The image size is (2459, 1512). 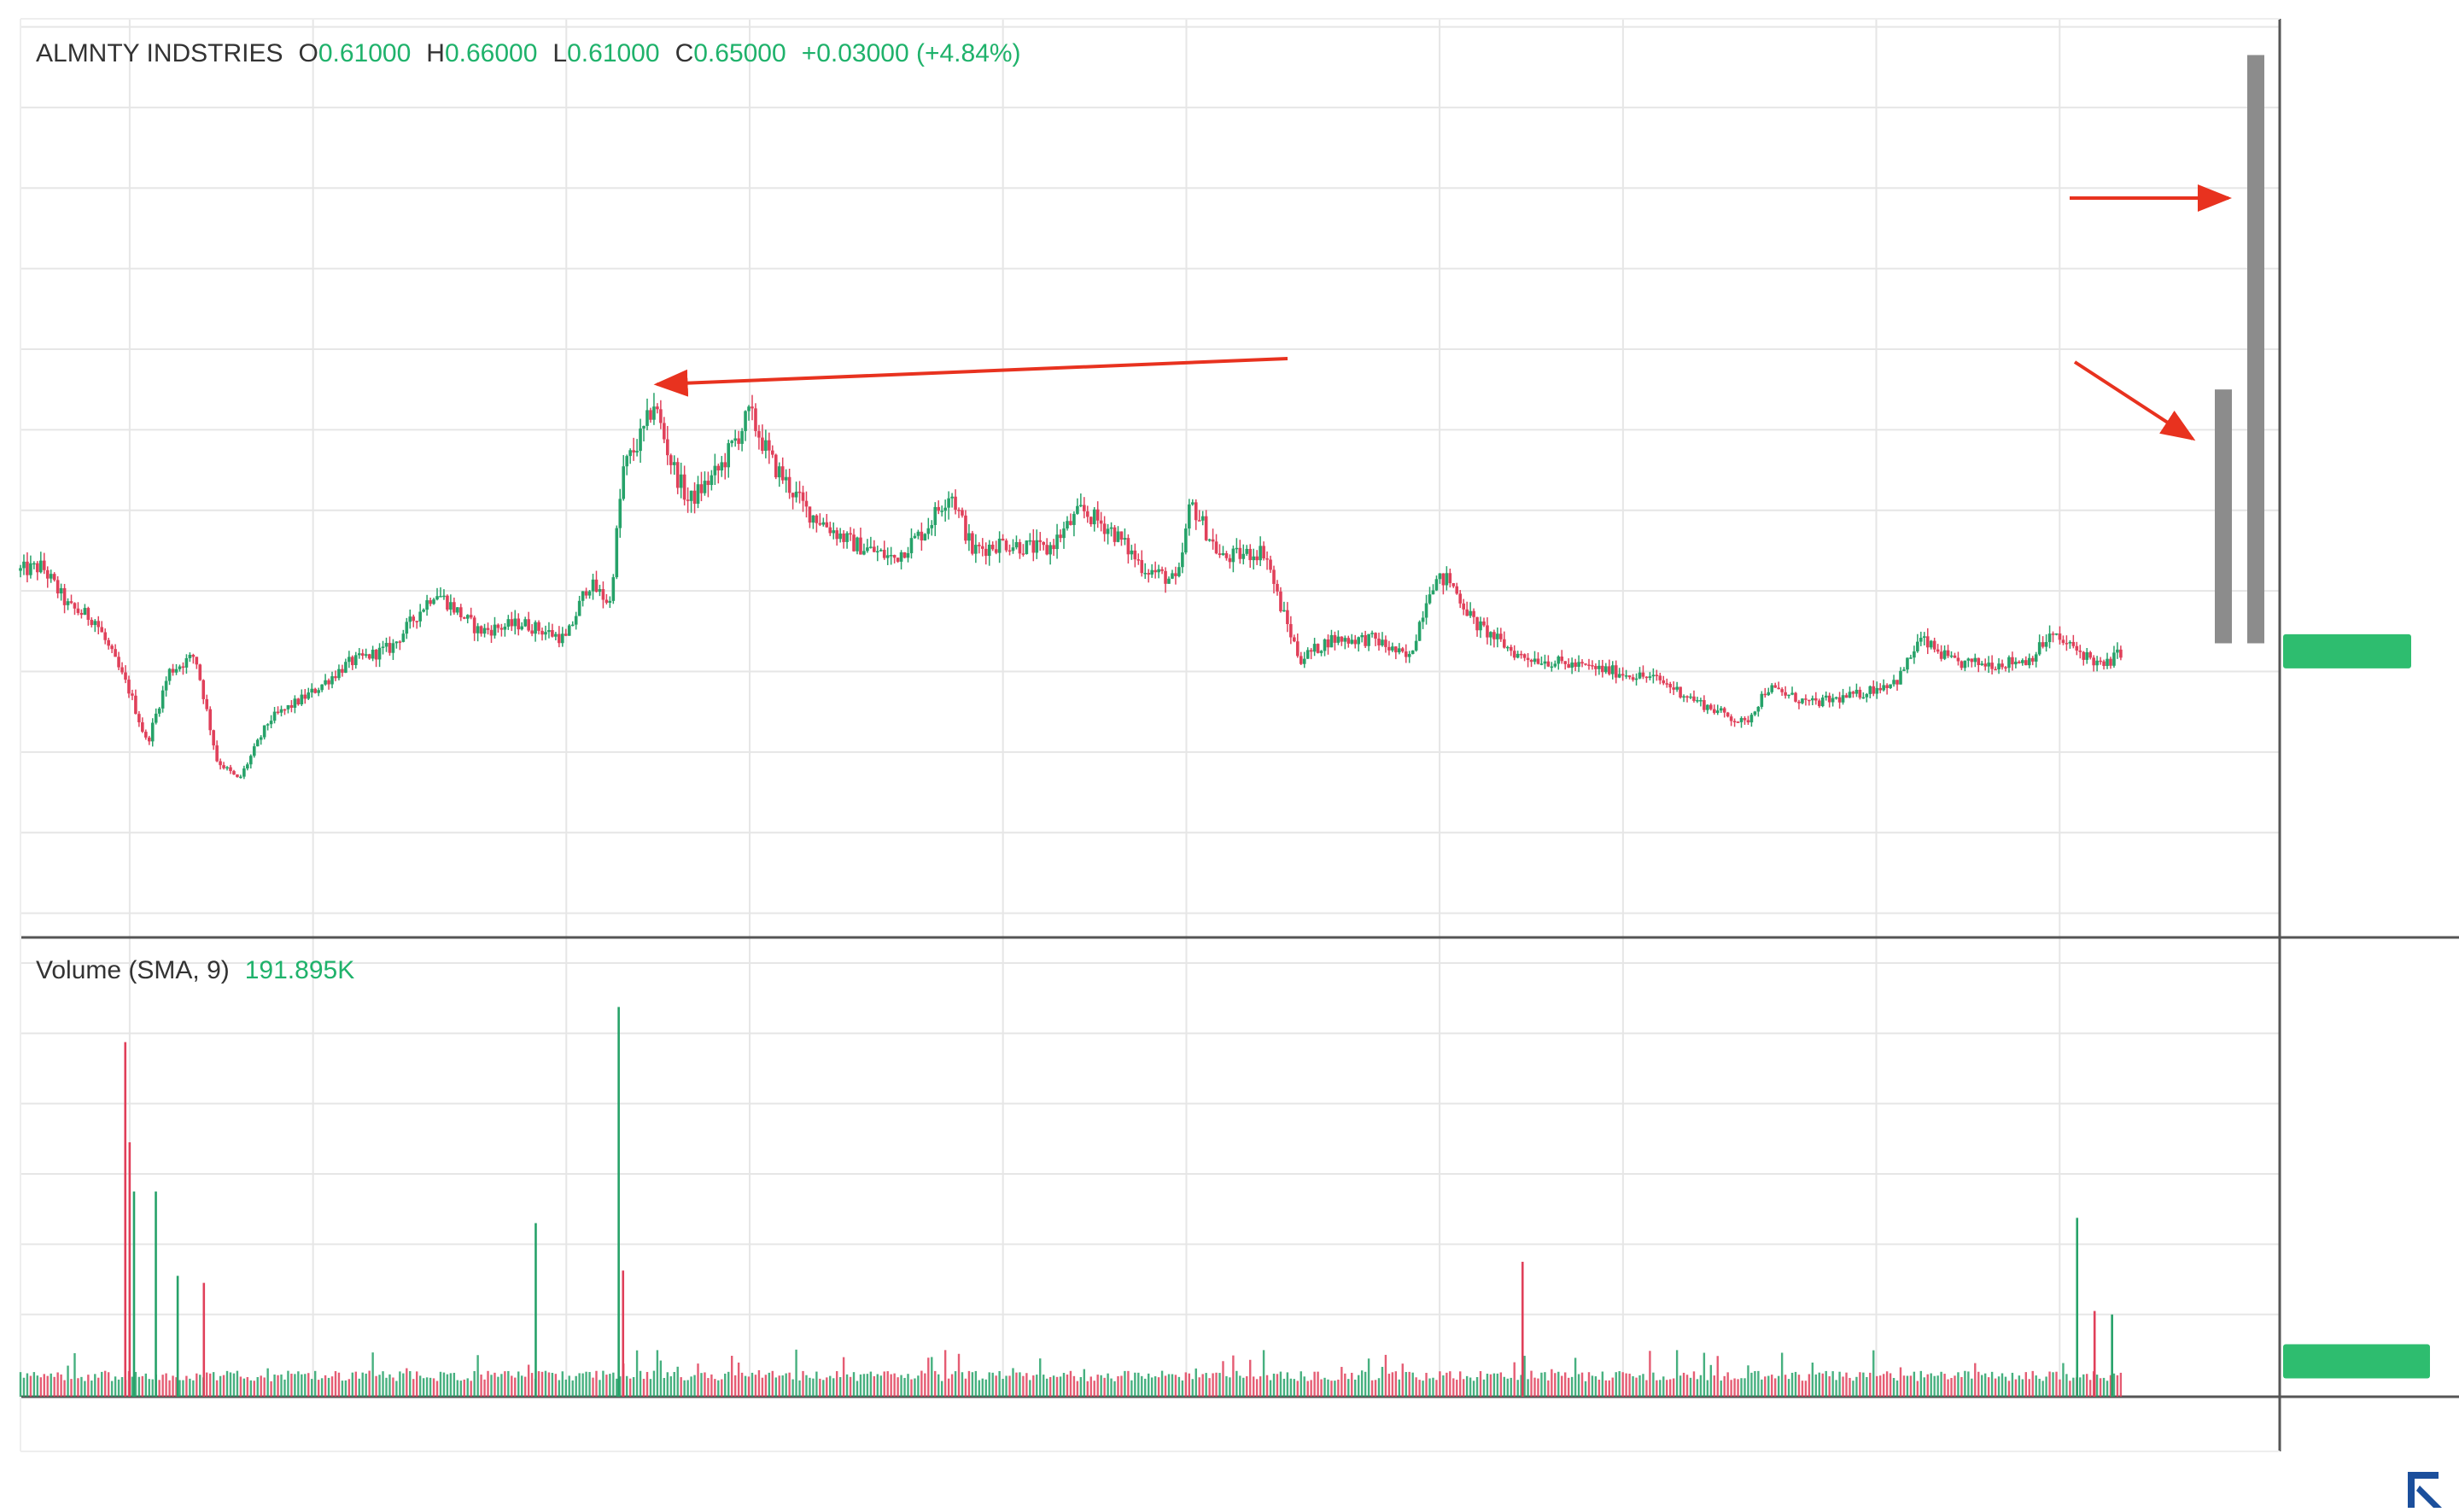 I want to click on legend-symbol: ALMNTY INDSTRIES, so click(x=159, y=53).